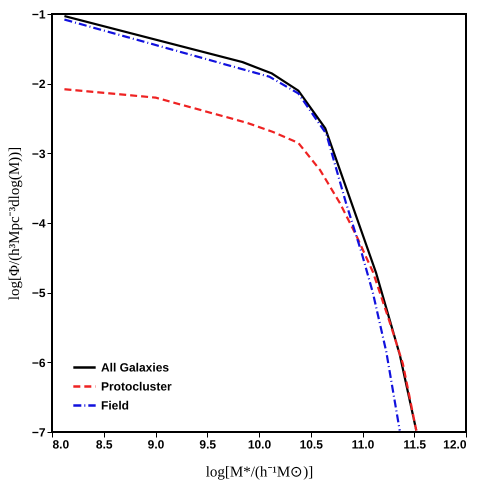  What do you see at coordinates (455, 445) in the screenshot?
I see `x-tick-label: 12.0` at bounding box center [455, 445].